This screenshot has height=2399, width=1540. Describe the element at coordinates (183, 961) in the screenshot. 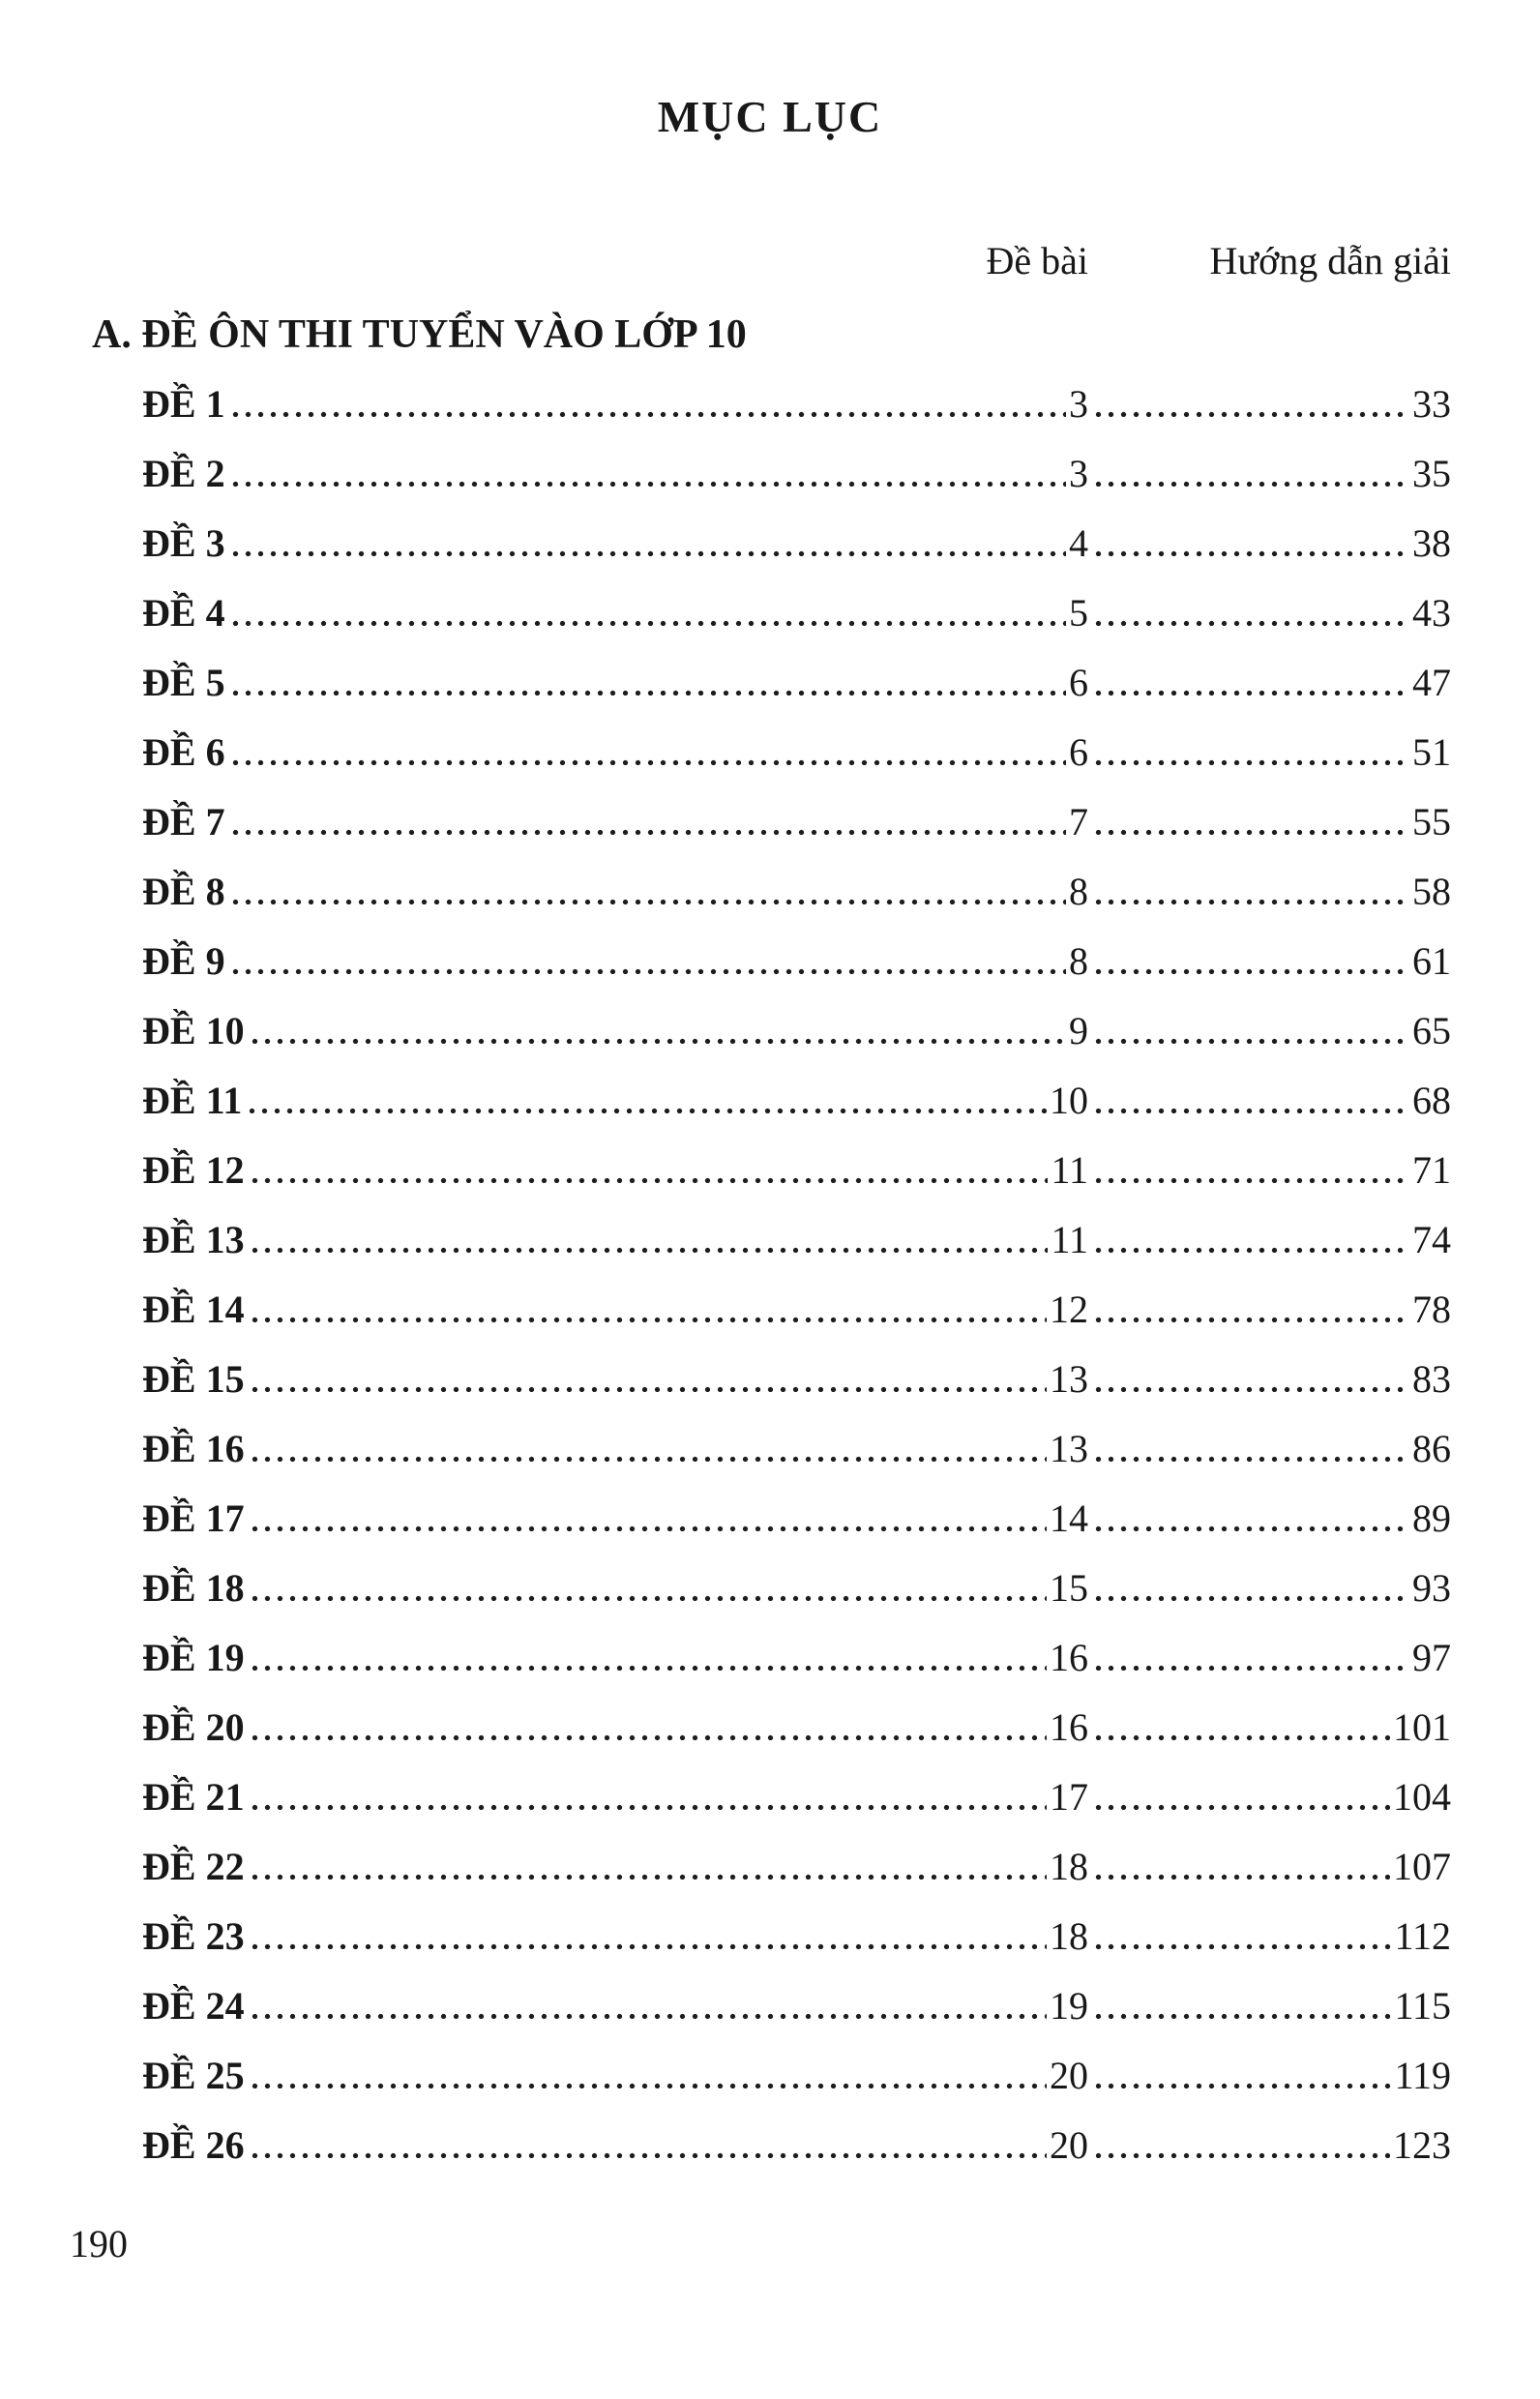

I see `toc-entry-label: ĐỀ 9` at that location.